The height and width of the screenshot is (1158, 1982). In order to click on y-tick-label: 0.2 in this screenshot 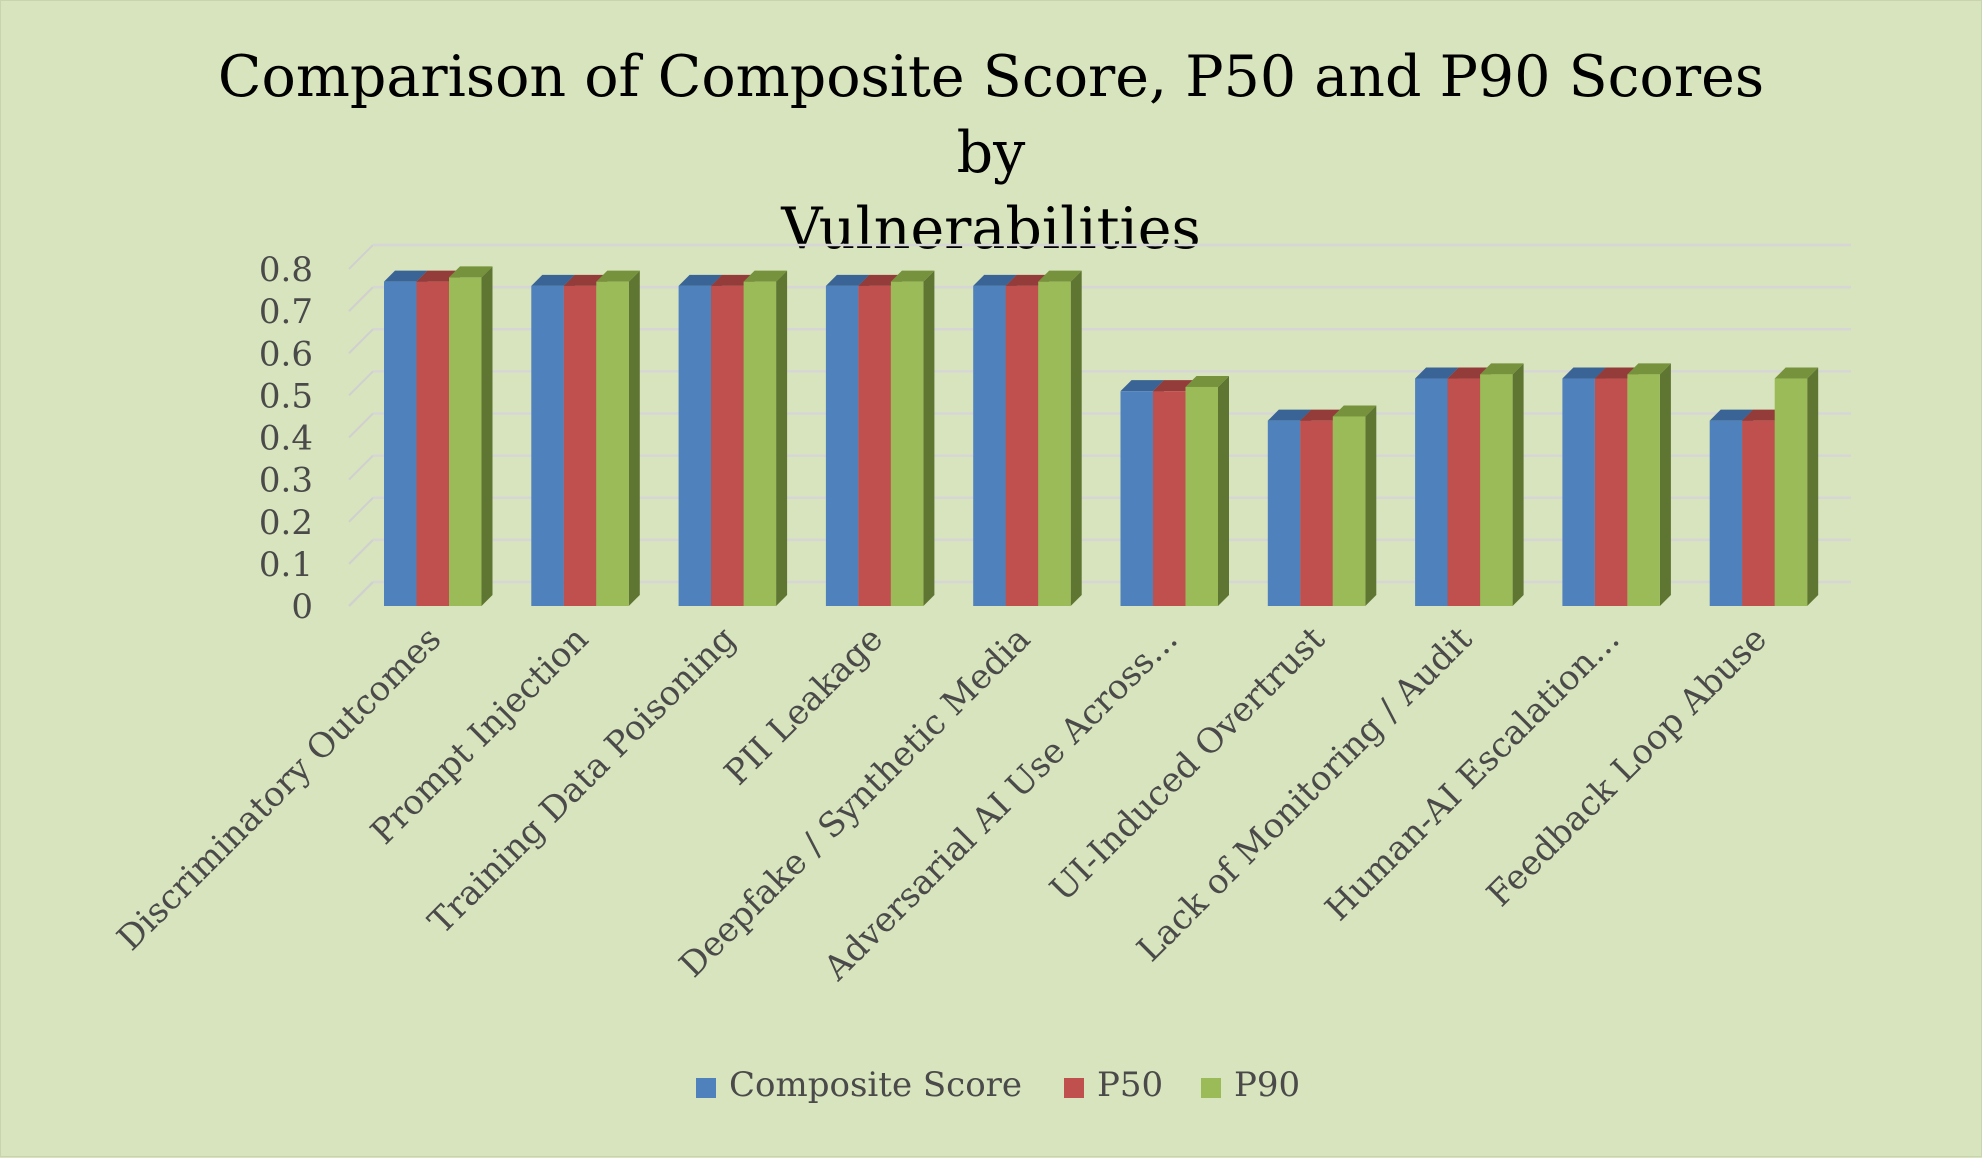, I will do `click(286, 523)`.